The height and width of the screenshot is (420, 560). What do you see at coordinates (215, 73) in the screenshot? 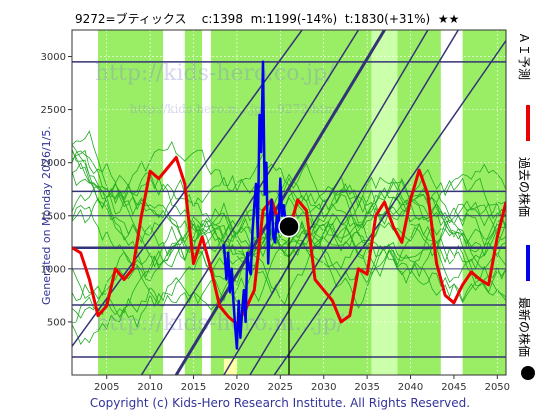
I see `watermark-top: http://kids-hero.co.jp/` at bounding box center [215, 73].